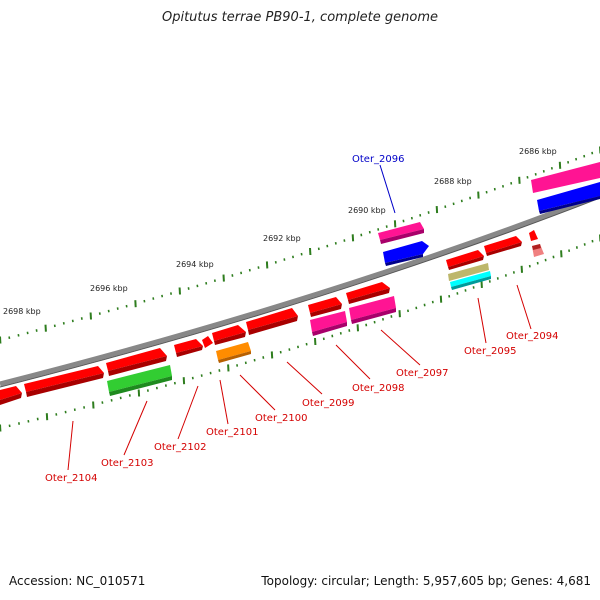  Describe the element at coordinates (453, 181) in the screenshot. I see `scale-label-2688: 2688 kbp` at that location.